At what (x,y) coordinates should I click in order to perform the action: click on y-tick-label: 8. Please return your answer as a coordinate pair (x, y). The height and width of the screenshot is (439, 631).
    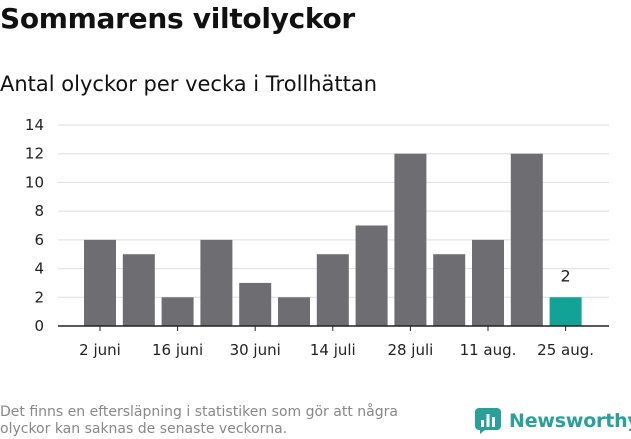
    Looking at the image, I should click on (39, 211).